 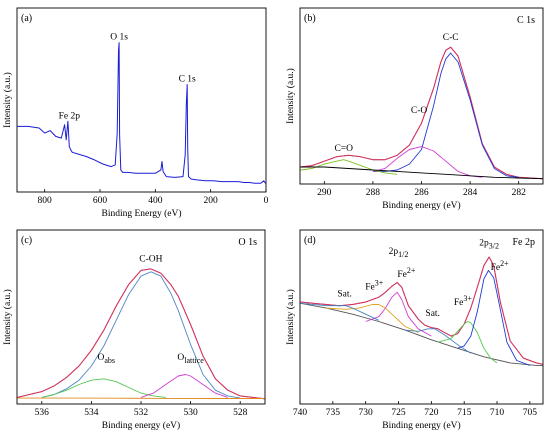 What do you see at coordinates (421, 193) in the screenshot?
I see `x-tick-label: 286` at bounding box center [421, 193].